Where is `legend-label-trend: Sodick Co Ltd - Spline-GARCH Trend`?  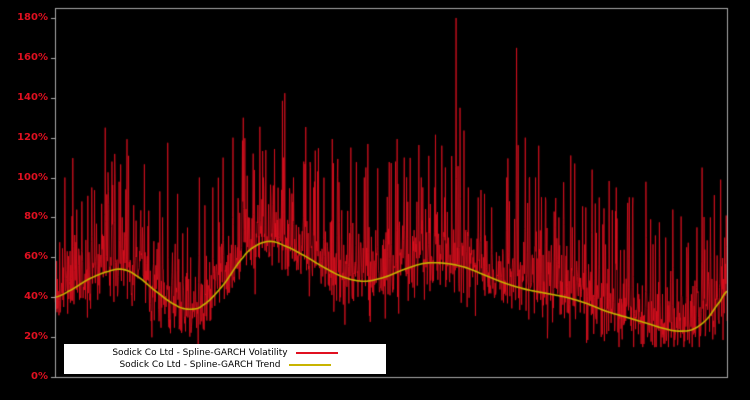
legend-label-trend: Sodick Co Ltd - Spline-GARCH Trend is located at coordinates (200, 365).